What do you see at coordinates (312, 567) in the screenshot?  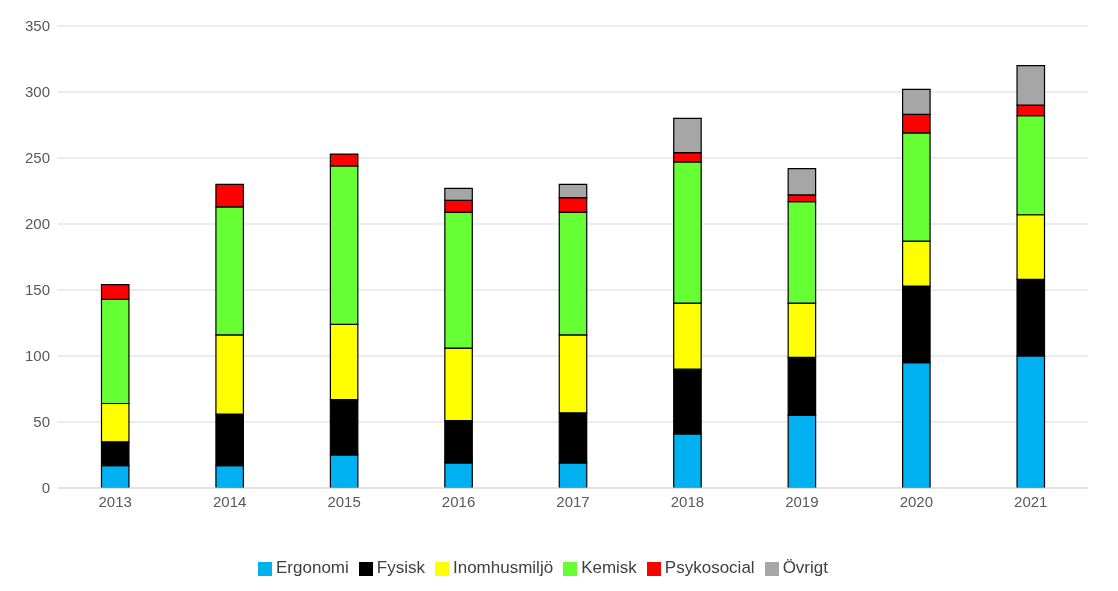 I see `legend-label: Ergonomi` at bounding box center [312, 567].